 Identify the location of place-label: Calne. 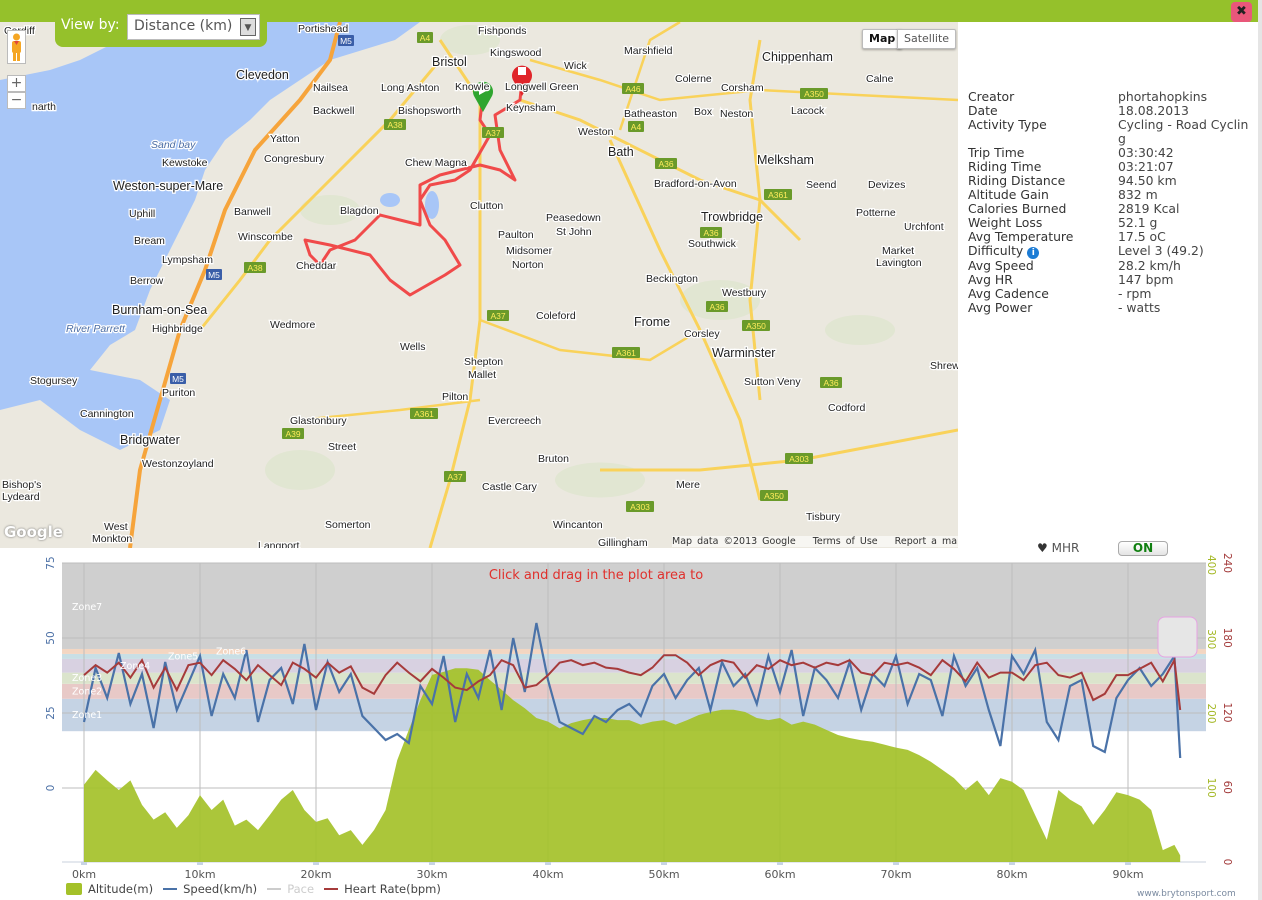
(880, 79).